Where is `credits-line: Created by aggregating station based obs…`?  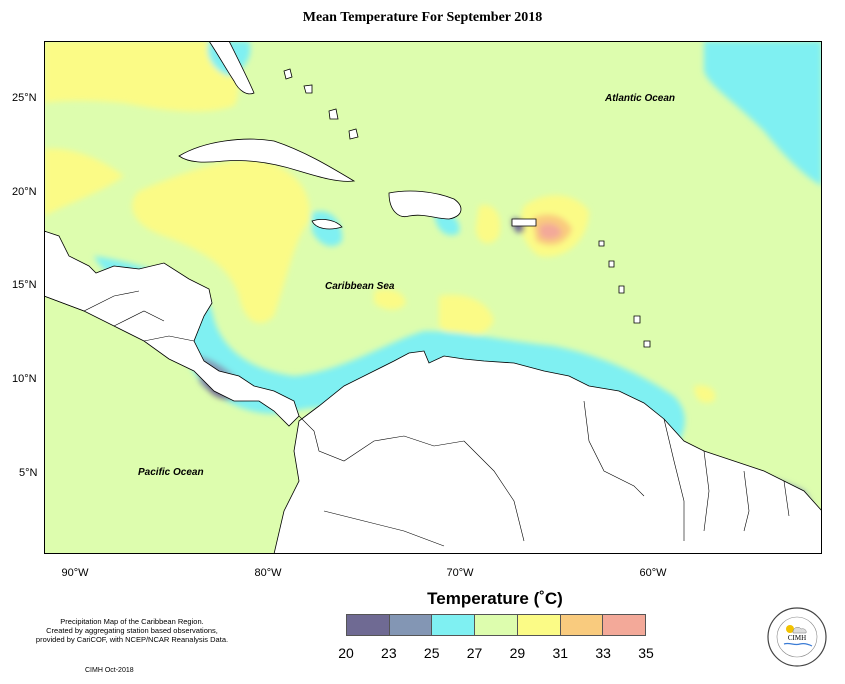 credits-line: Created by aggregating station based obs… is located at coordinates (132, 630).